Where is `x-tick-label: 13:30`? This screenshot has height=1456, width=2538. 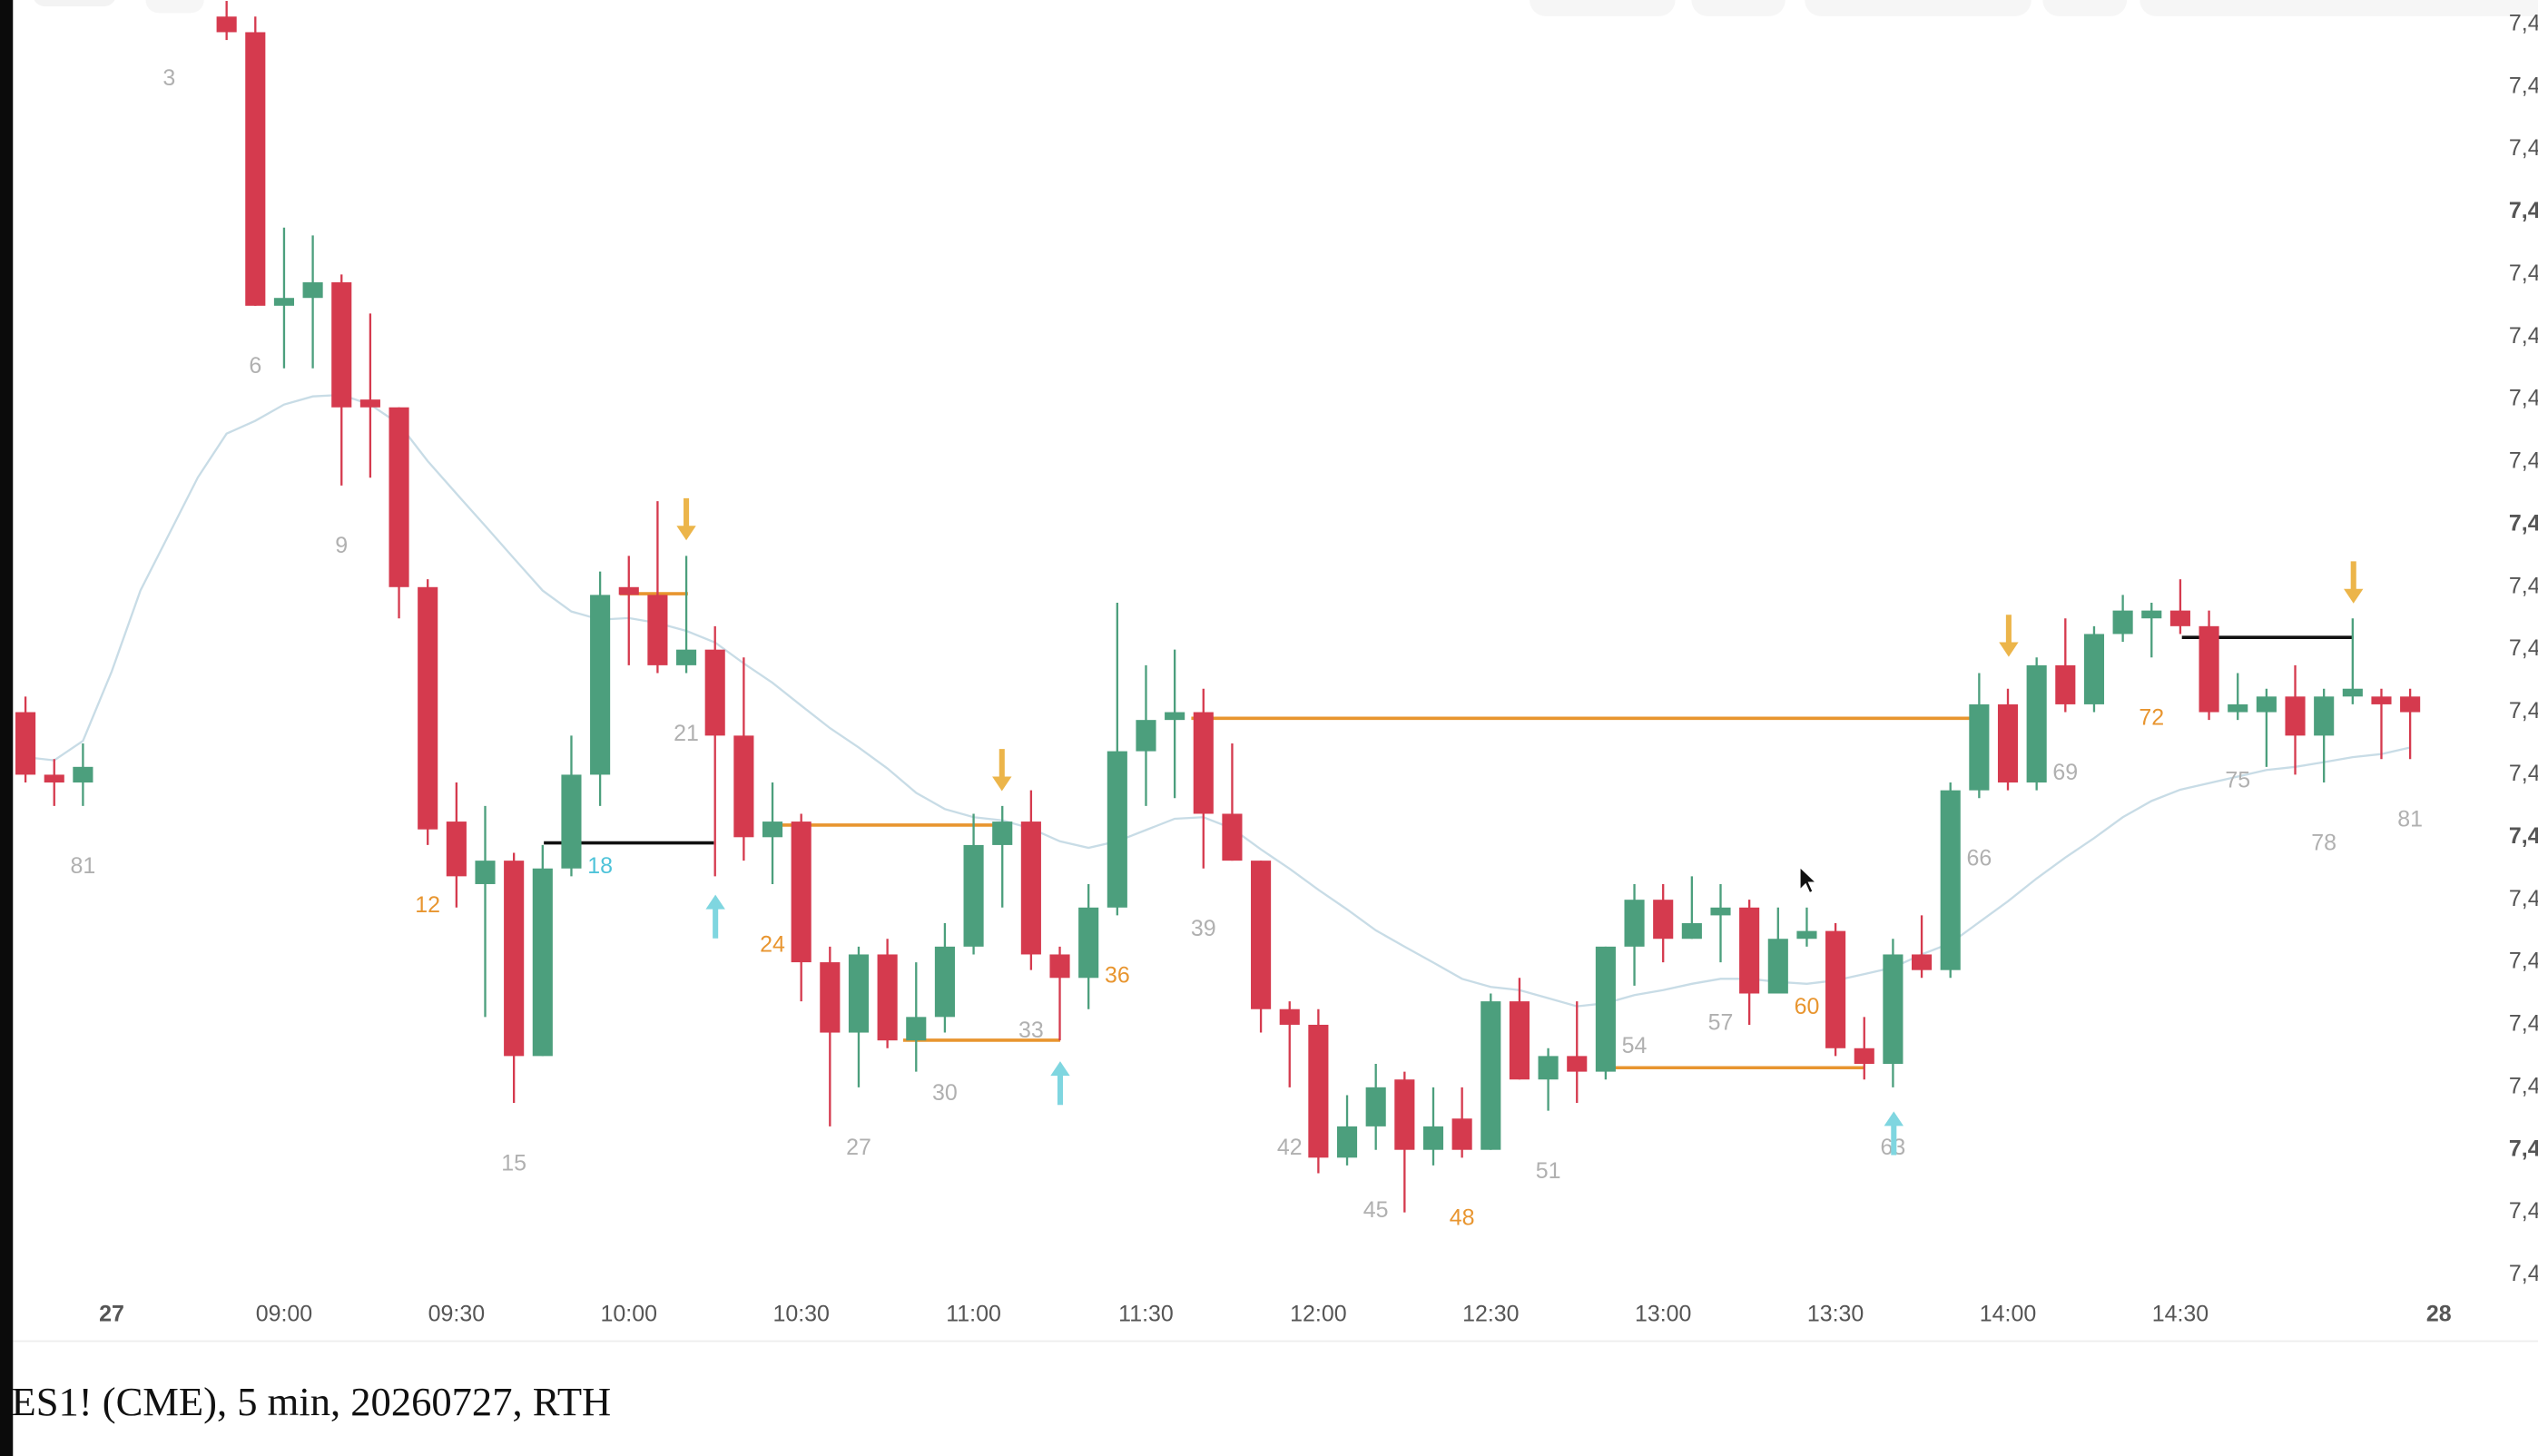 x-tick-label: 13:30 is located at coordinates (1835, 1314).